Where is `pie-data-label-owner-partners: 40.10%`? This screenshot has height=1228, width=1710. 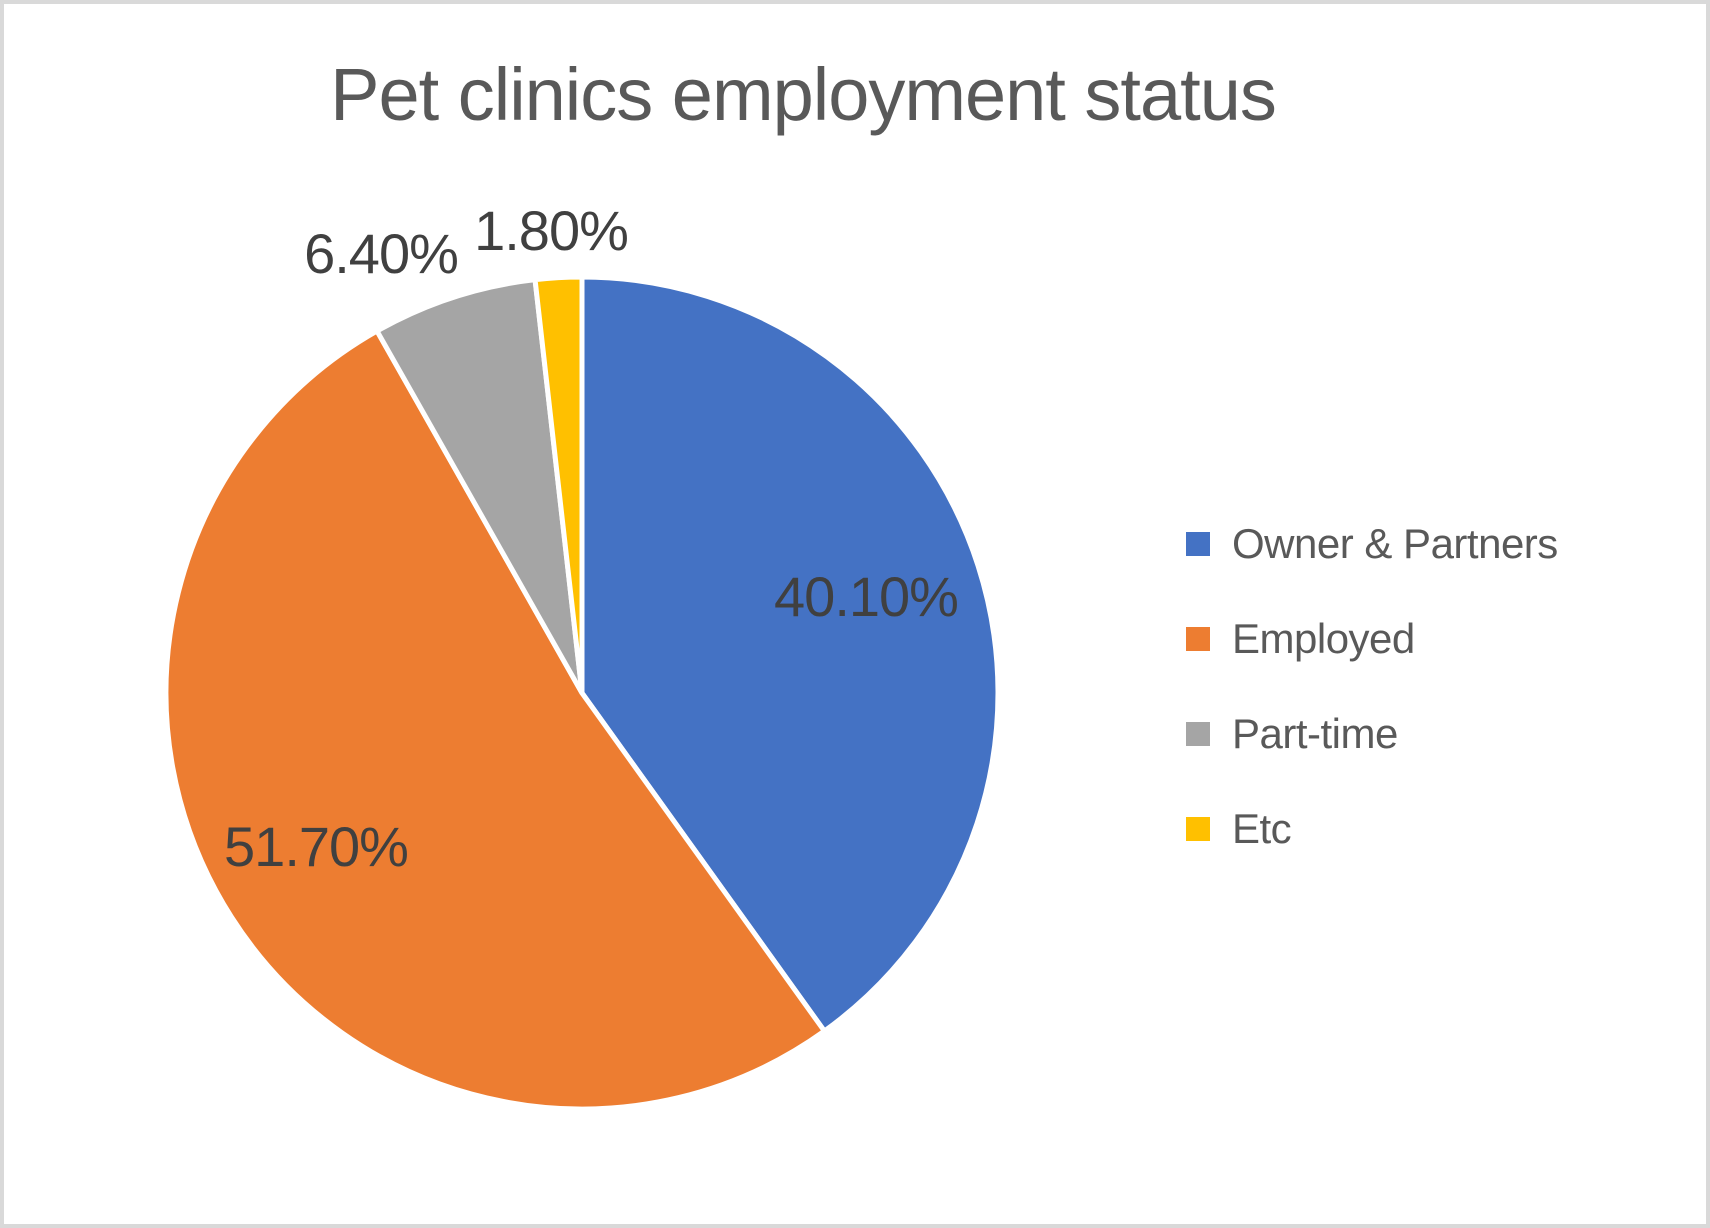 pie-data-label-owner-partners: 40.10% is located at coordinates (866, 596).